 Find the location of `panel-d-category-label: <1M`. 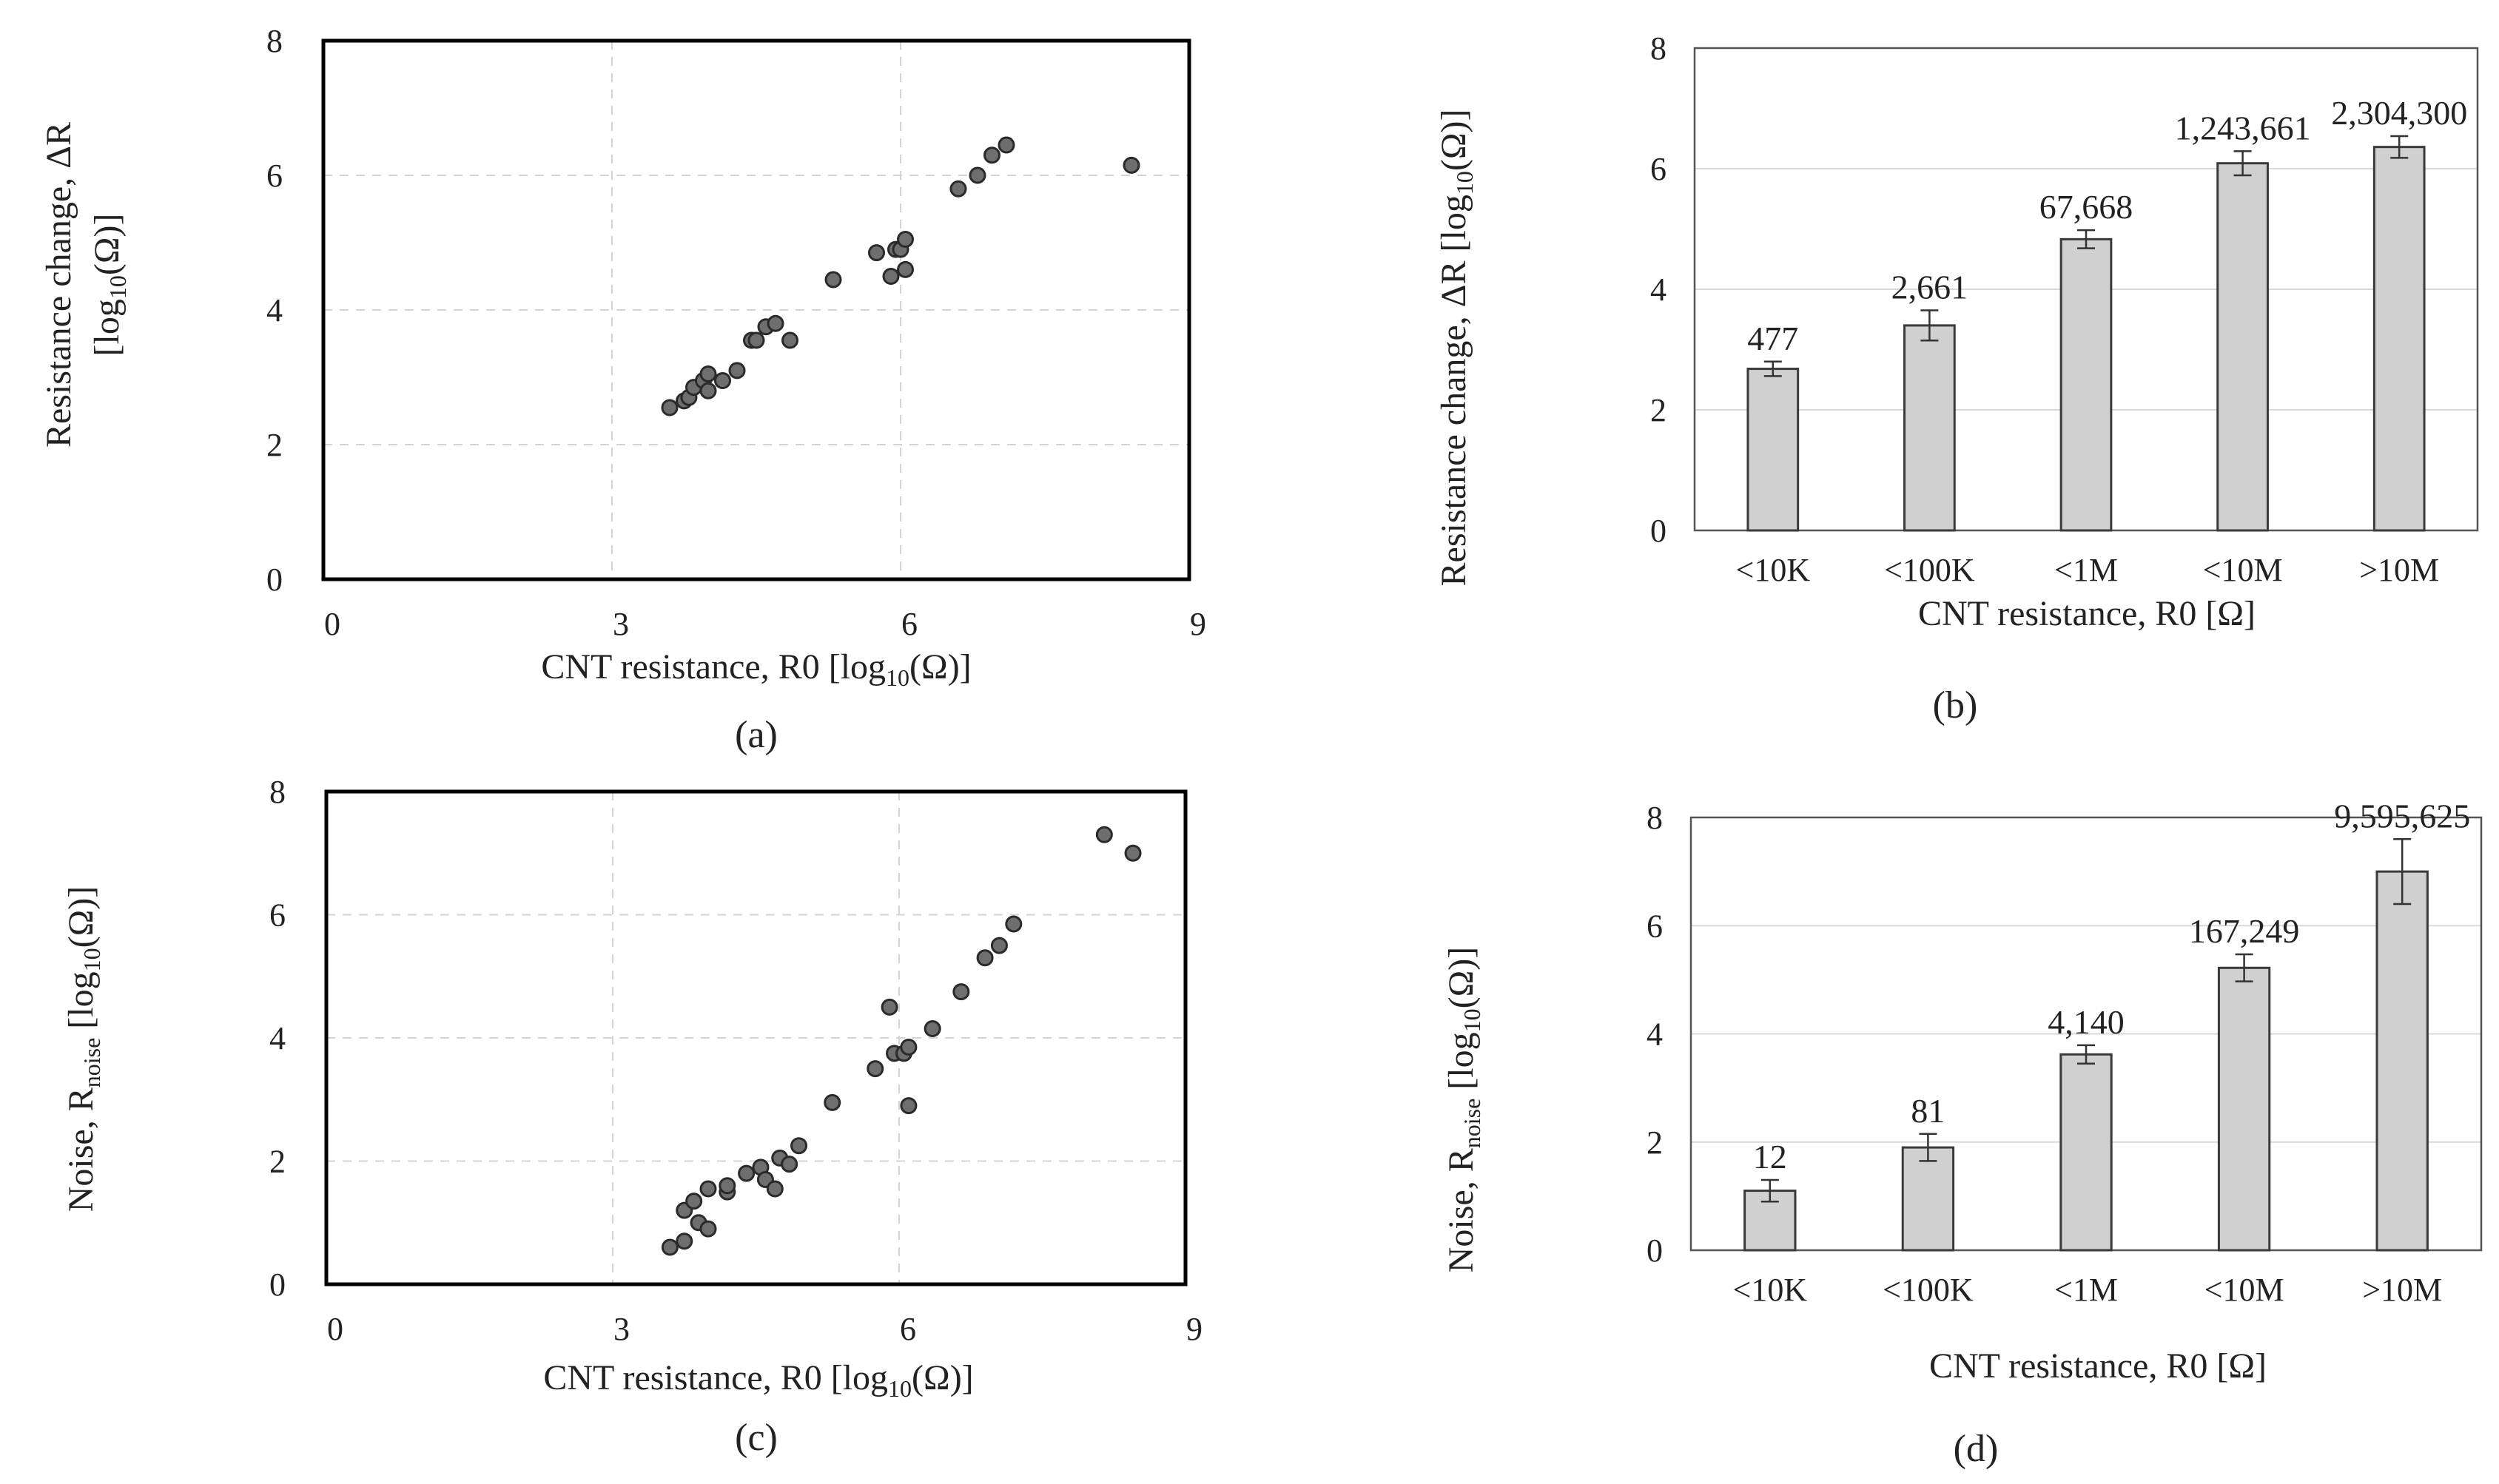

panel-d-category-label: <1M is located at coordinates (2086, 1290).